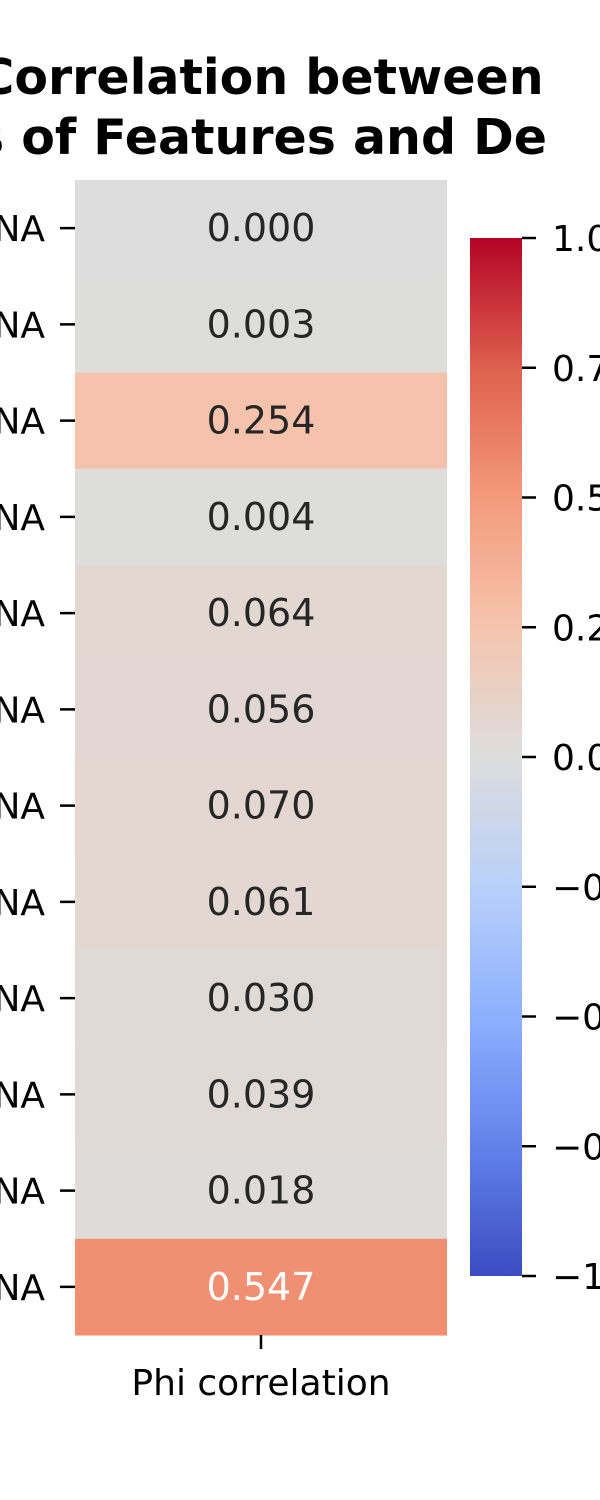 The width and height of the screenshot is (600, 1500). What do you see at coordinates (576, 758) in the screenshot?
I see `colorbar-tick-label: 0.0` at bounding box center [576, 758].